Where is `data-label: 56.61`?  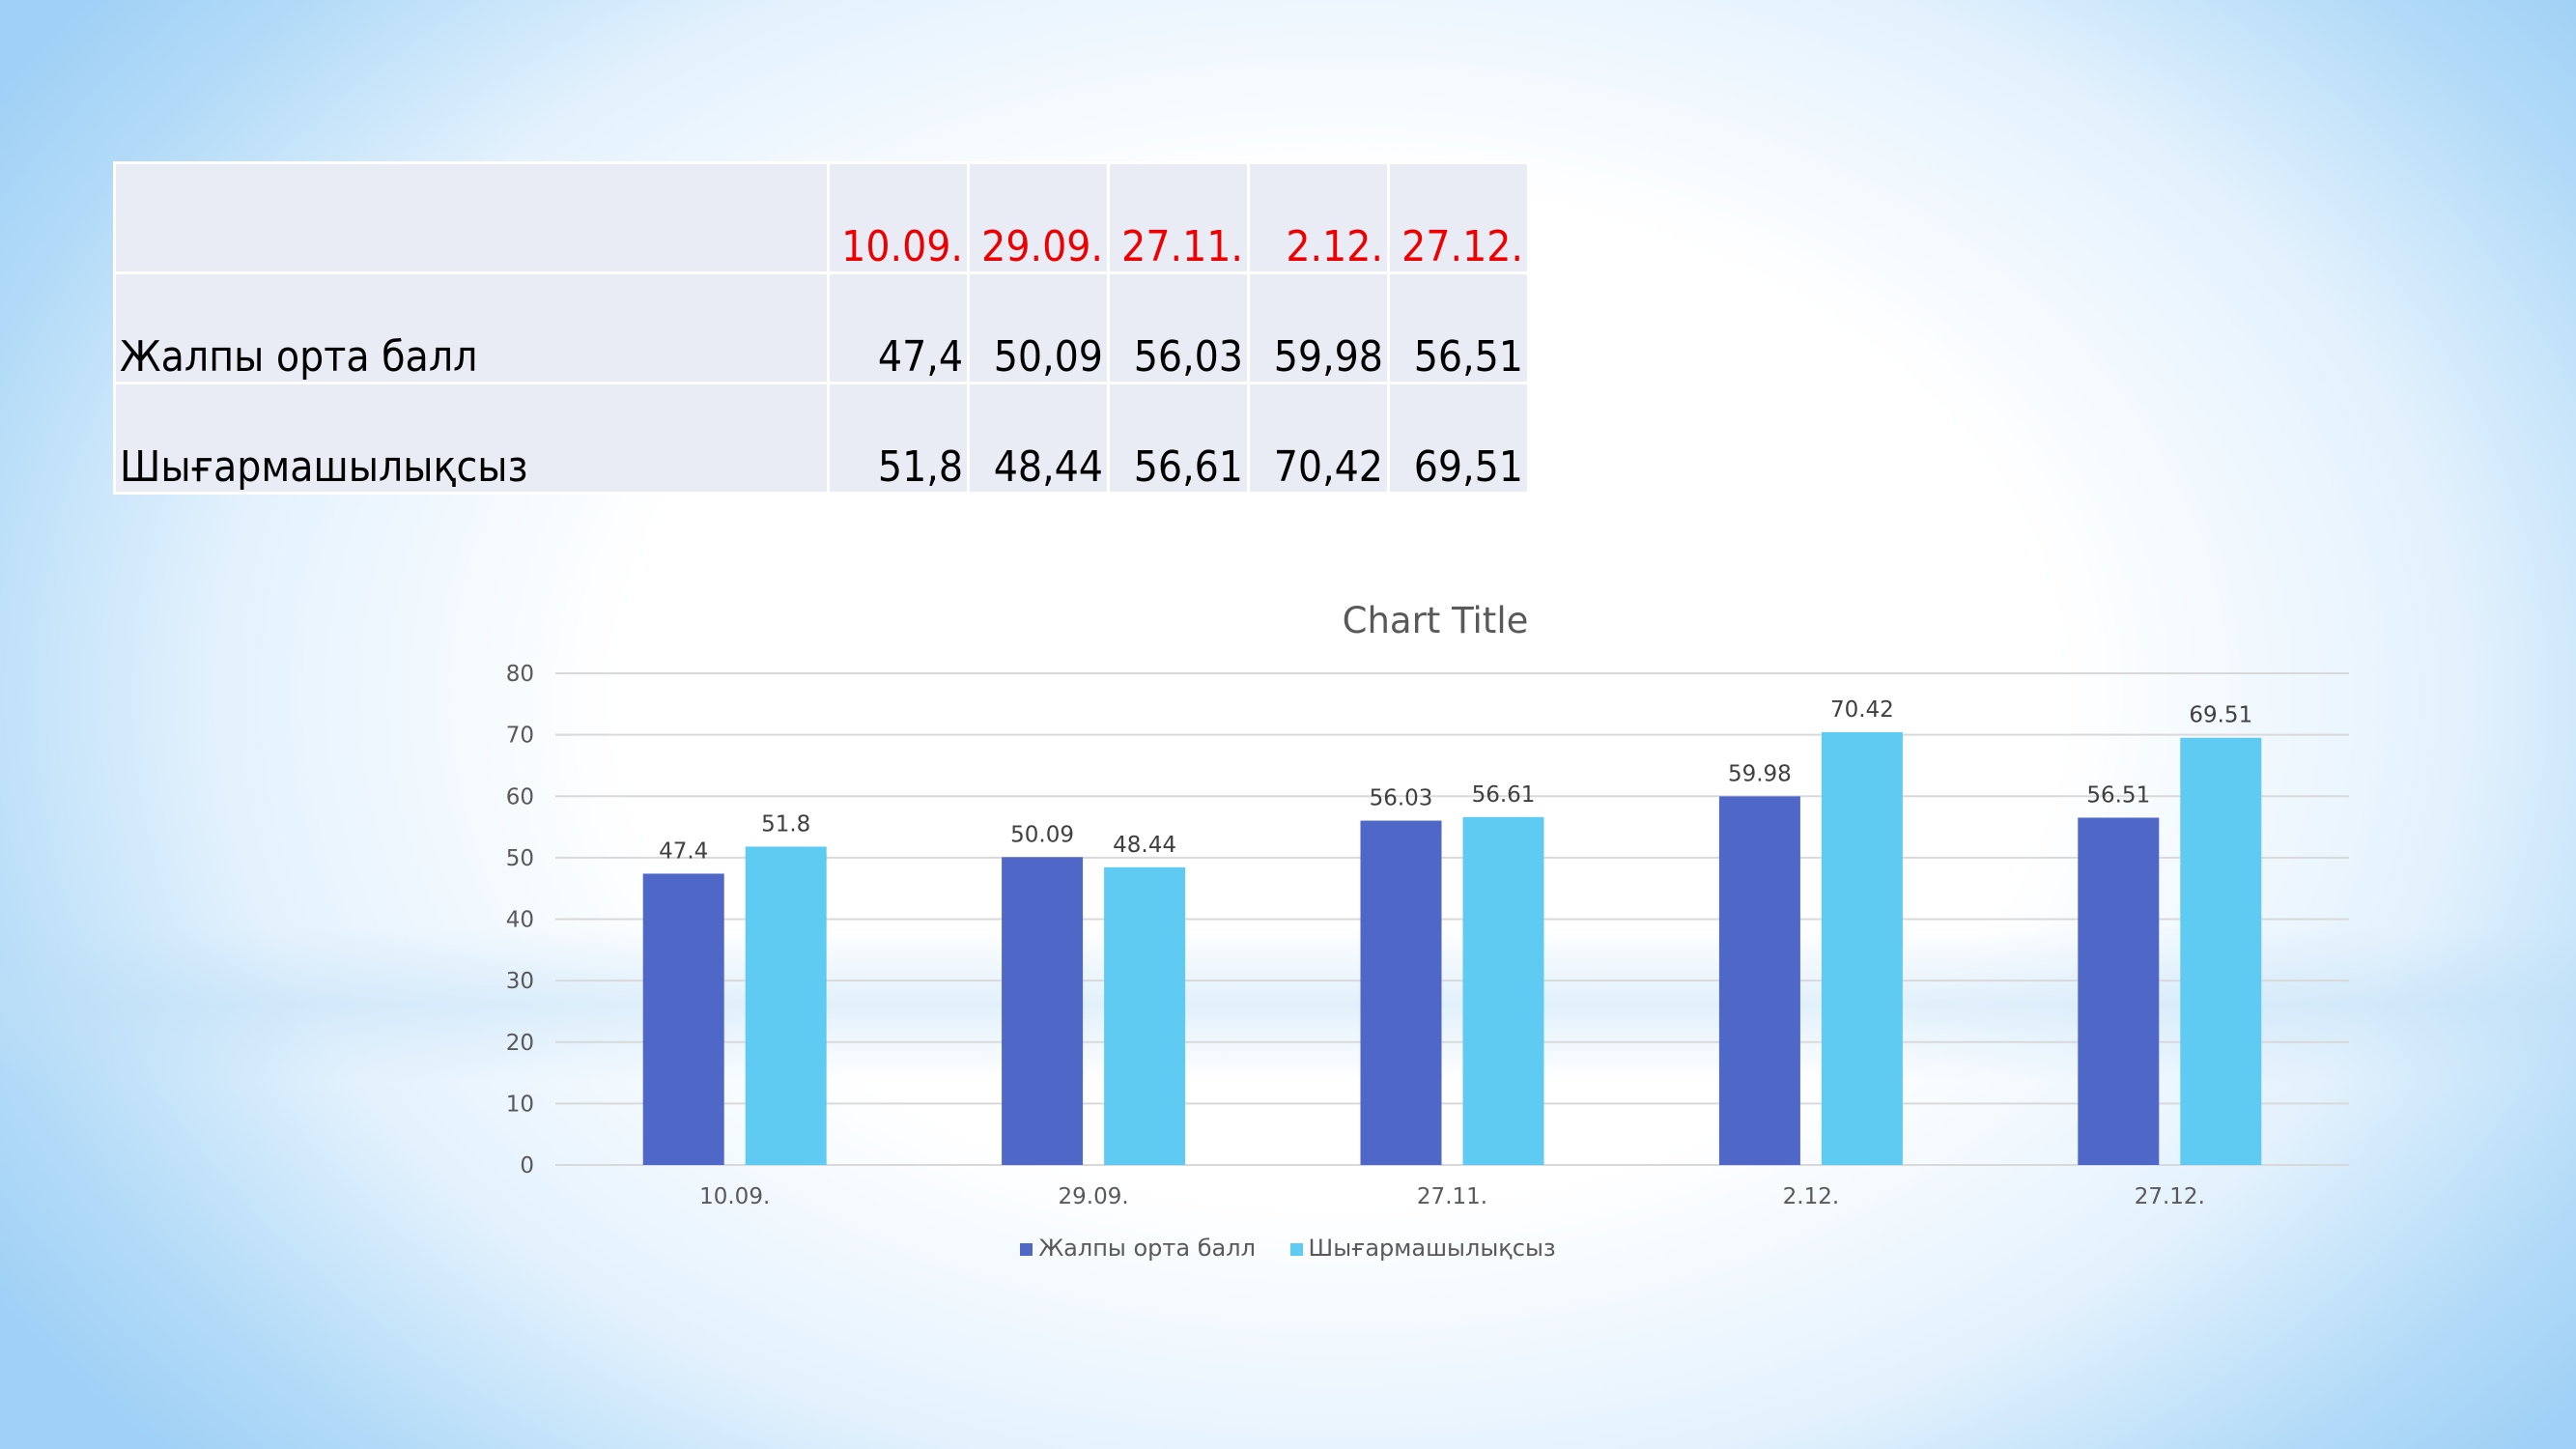
data-label: 56.61 is located at coordinates (1504, 795).